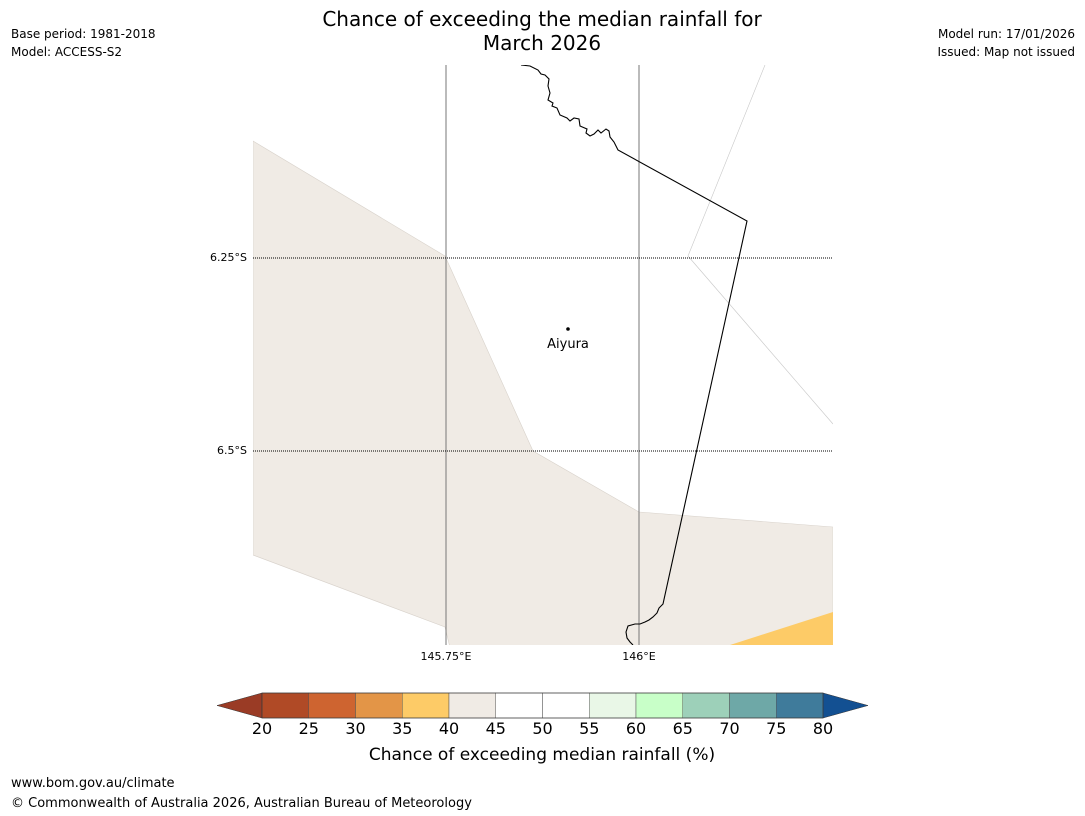  What do you see at coordinates (542, 755) in the screenshot?
I see `colorbar-title: Chance of exceeding median rainfall (%)` at bounding box center [542, 755].